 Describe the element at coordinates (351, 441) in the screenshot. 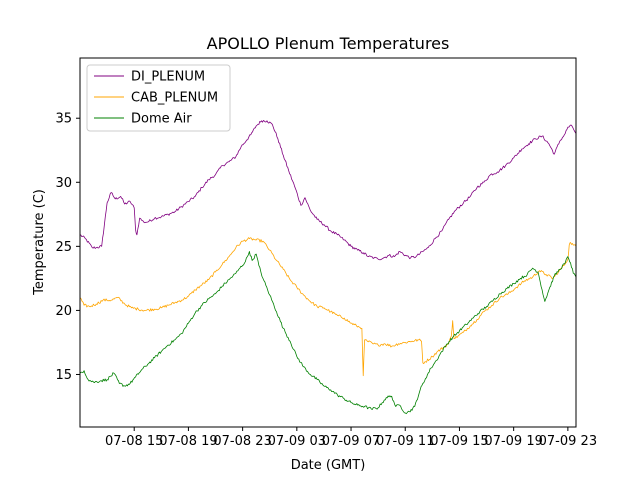

I see `x-tick-label: 07-09 07` at that location.